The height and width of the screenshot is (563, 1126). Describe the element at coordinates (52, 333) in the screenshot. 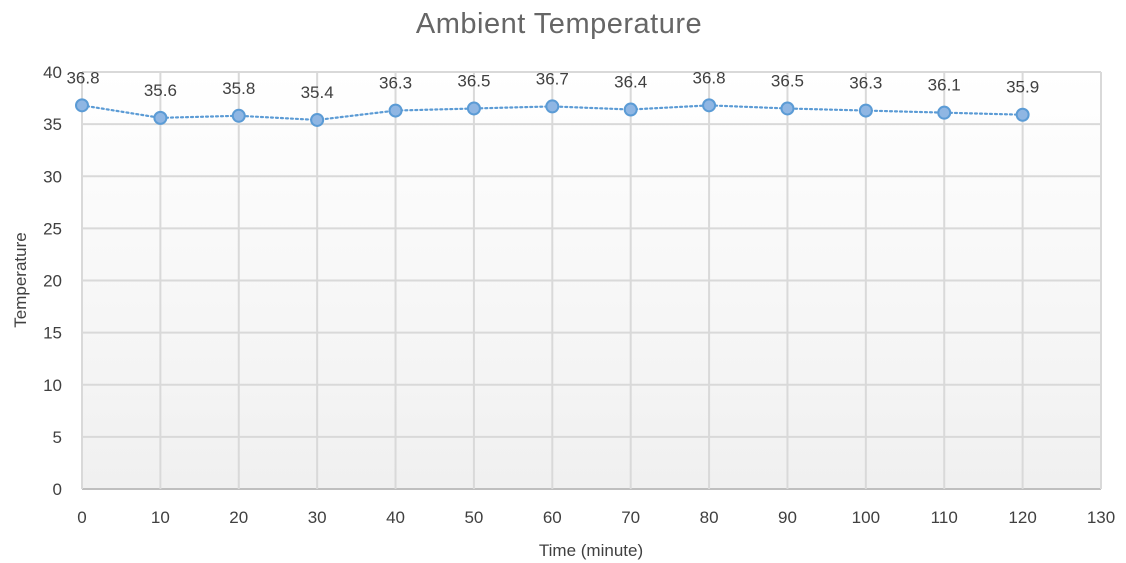

I see `y-tick-label: 15` at that location.